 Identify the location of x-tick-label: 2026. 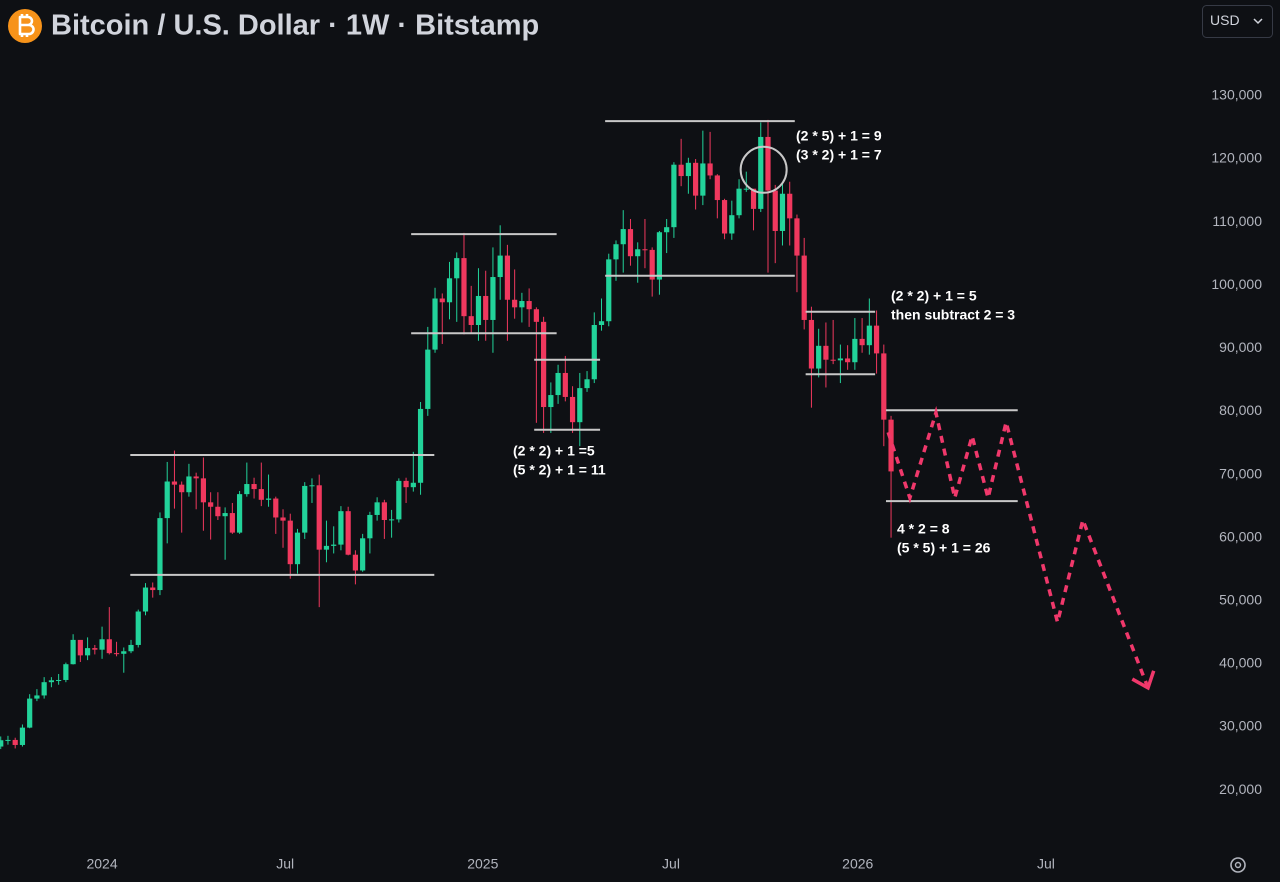
(857, 864).